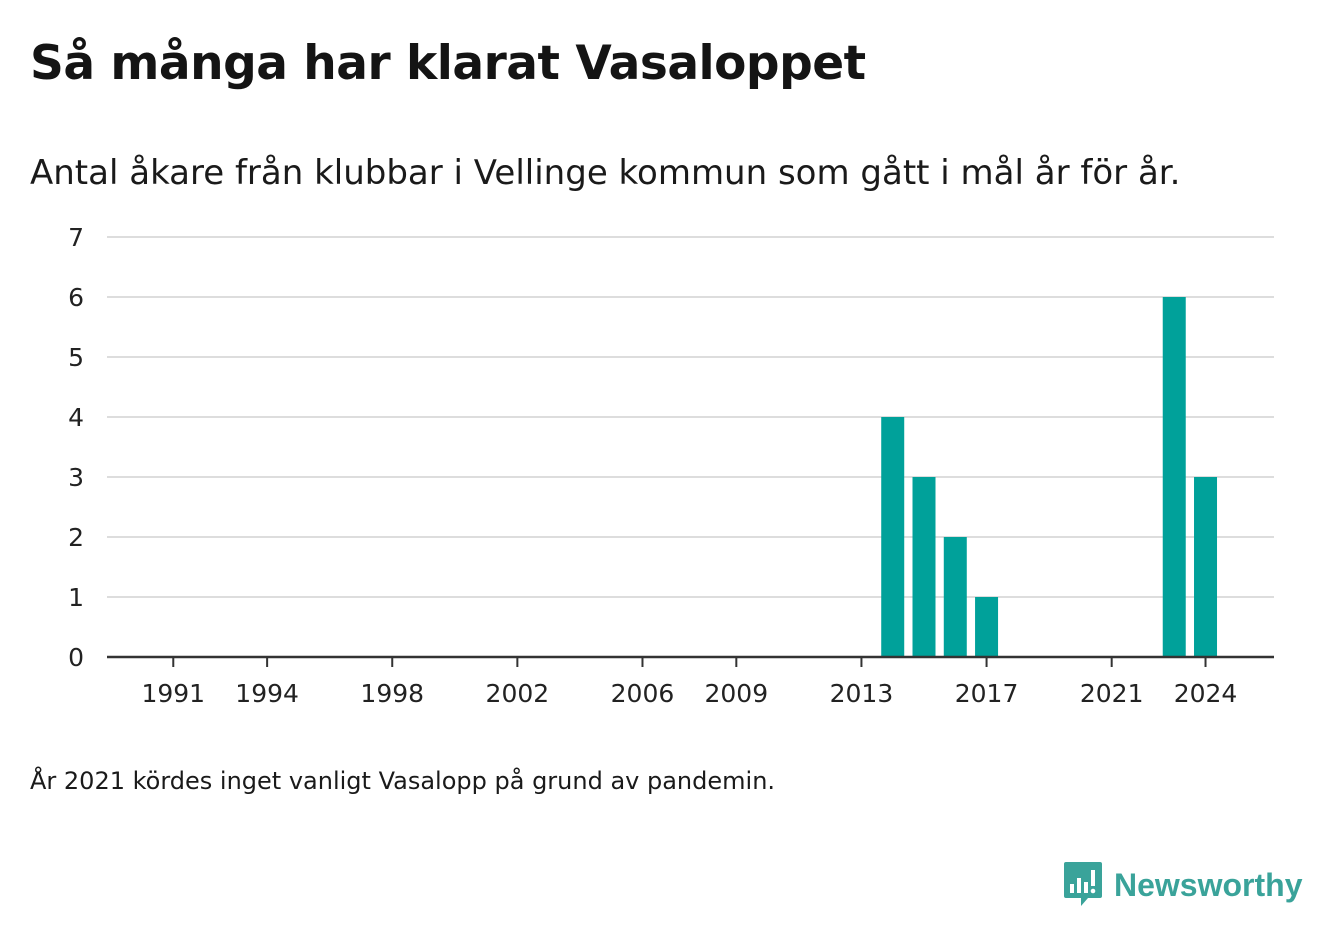  I want to click on x-tick-label: 1991, so click(173, 693).